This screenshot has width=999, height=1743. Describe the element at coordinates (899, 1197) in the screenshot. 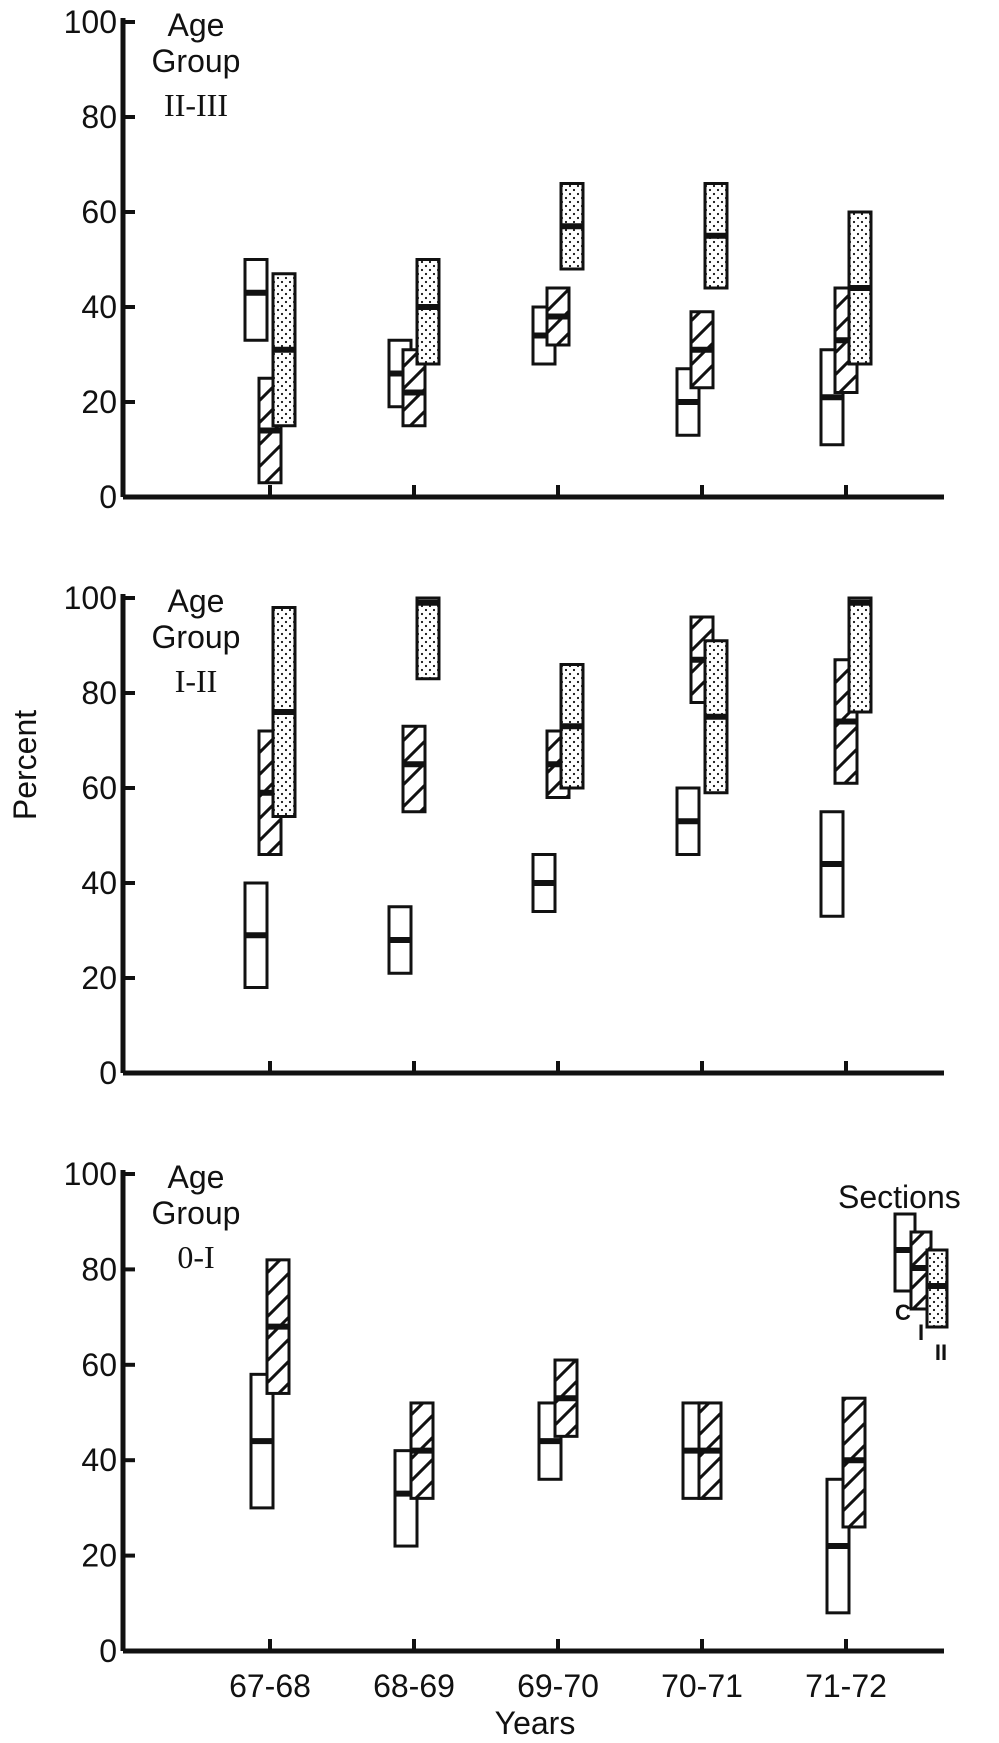

I see `legend-title: Sections` at that location.